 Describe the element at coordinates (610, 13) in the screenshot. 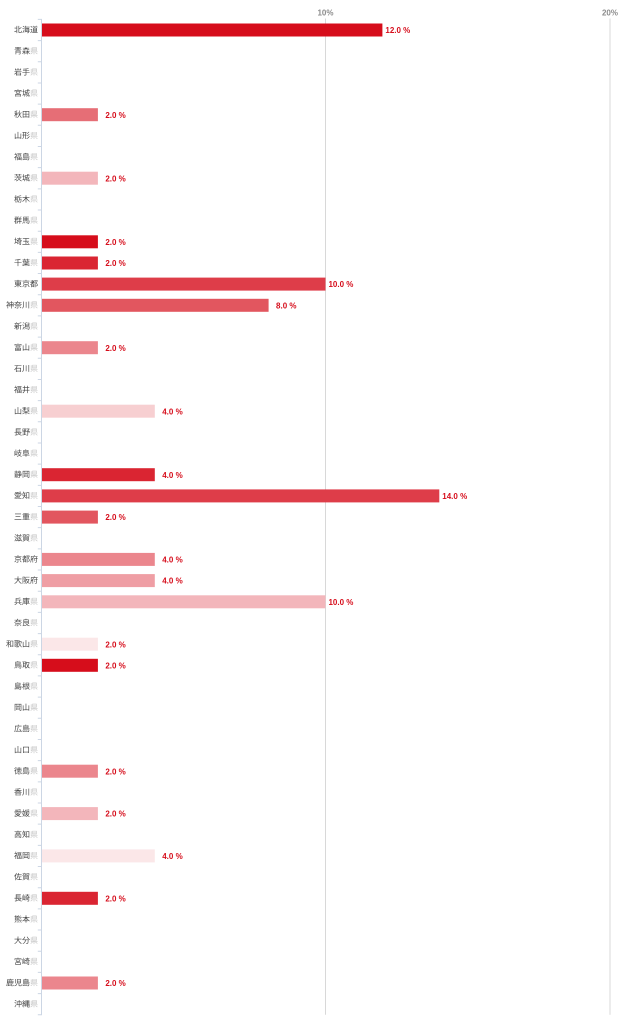

I see `svg-text: 20%` at that location.